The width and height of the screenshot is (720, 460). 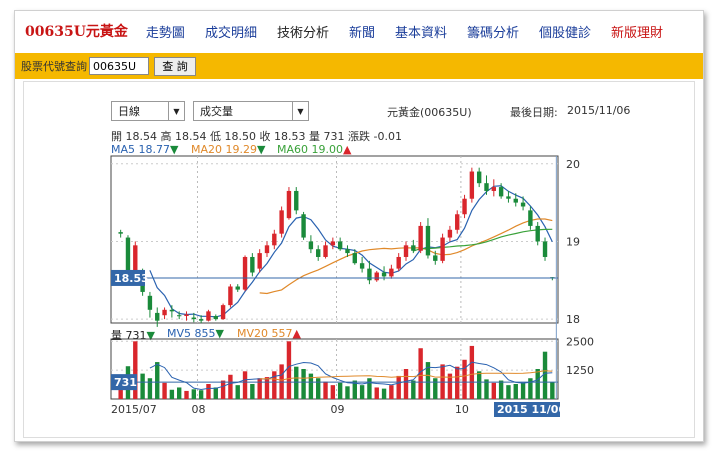 I want to click on ma20-text: MA20 19.29, so click(x=224, y=149).